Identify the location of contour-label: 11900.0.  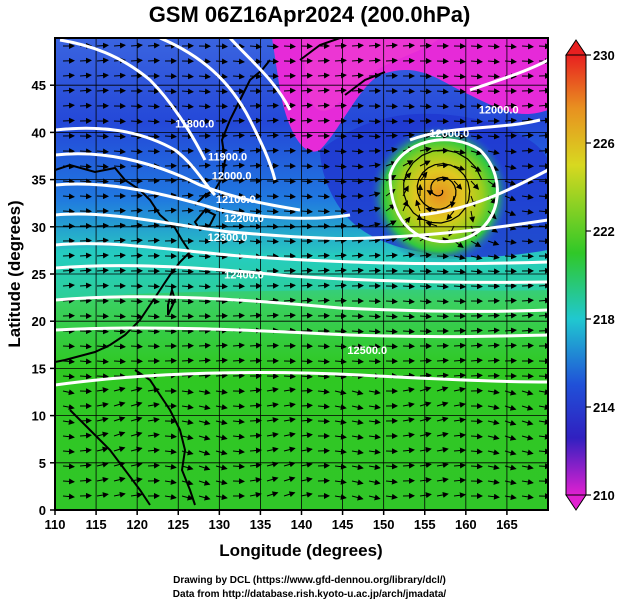
(227, 158).